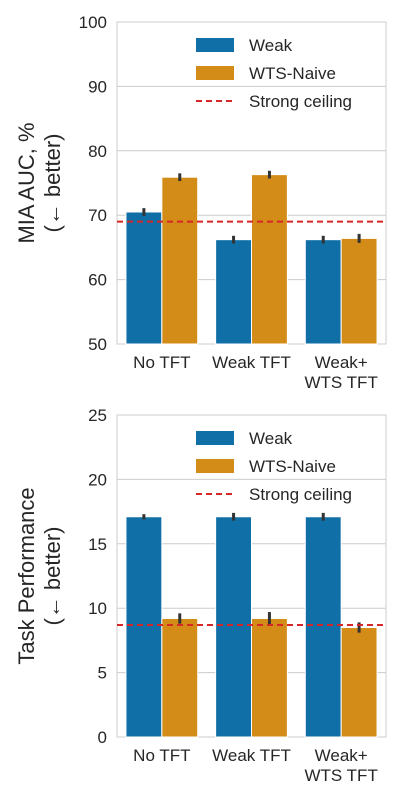 The height and width of the screenshot is (800, 400). I want to click on y-tick-label: 50, so click(97, 344).